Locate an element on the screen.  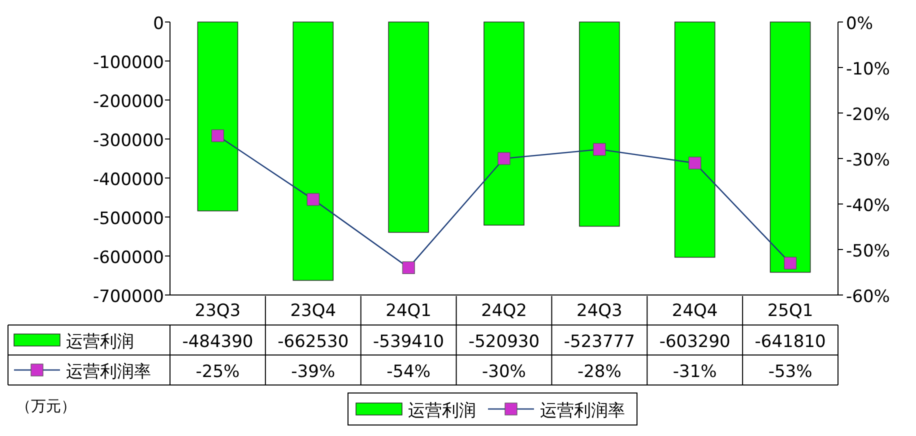
data-label: -603290 is located at coordinates (694, 342).